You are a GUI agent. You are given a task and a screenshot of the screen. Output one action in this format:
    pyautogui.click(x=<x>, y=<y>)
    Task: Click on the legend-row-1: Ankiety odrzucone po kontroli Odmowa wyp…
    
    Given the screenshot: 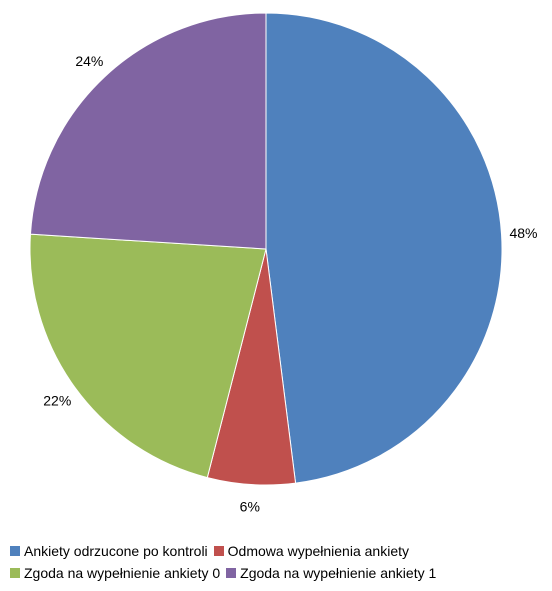 What is the action you would take?
    pyautogui.click(x=280, y=551)
    